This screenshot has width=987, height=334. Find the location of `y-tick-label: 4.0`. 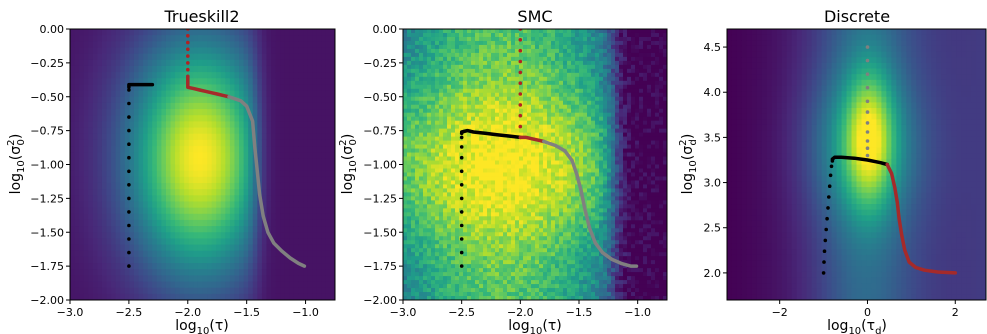

y-tick-label: 4.0 is located at coordinates (713, 92).